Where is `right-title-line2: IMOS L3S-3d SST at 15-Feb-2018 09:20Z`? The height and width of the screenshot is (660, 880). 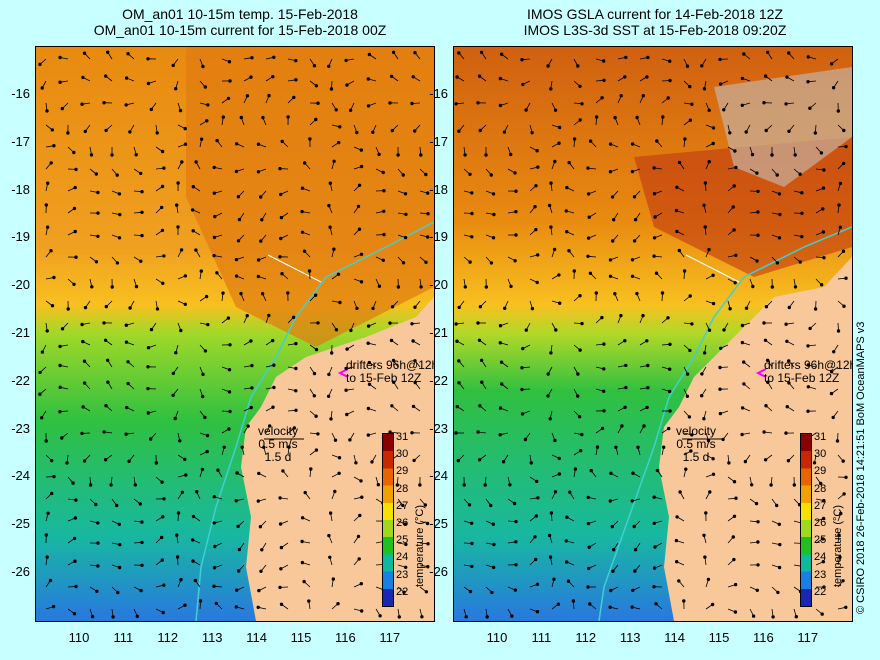
right-title-line2: IMOS L3S-3d SST at 15-Feb-2018 09:20Z is located at coordinates (655, 30).